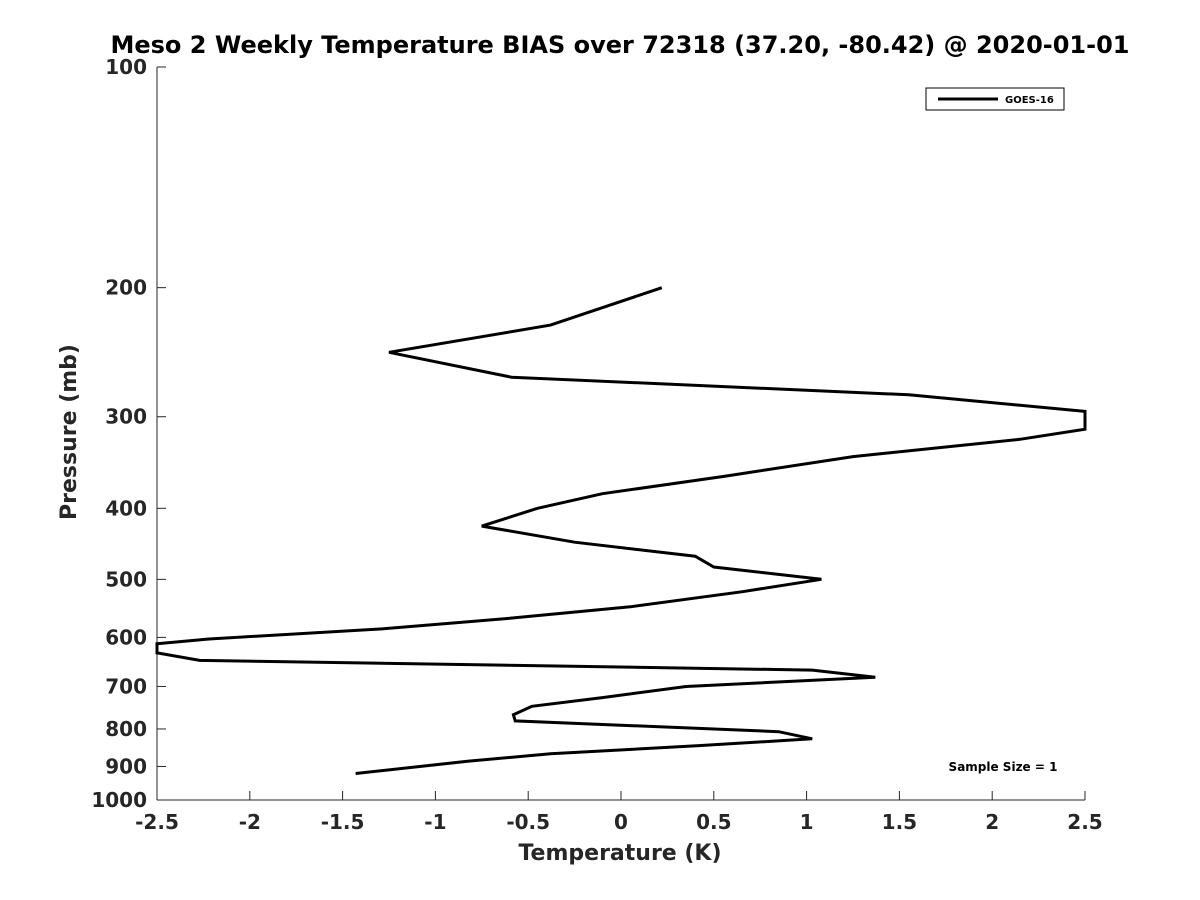  What do you see at coordinates (713, 822) in the screenshot?
I see `x-tick-label: 0.5` at bounding box center [713, 822].